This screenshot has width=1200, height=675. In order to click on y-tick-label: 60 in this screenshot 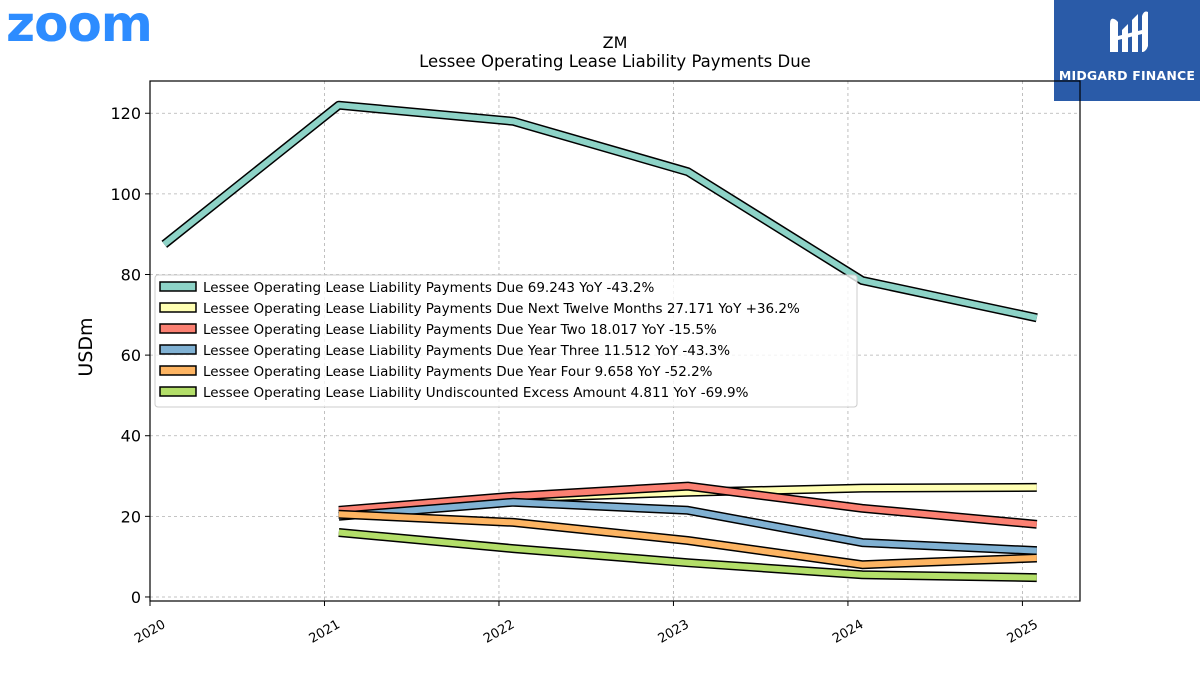, I will do `click(131, 355)`.